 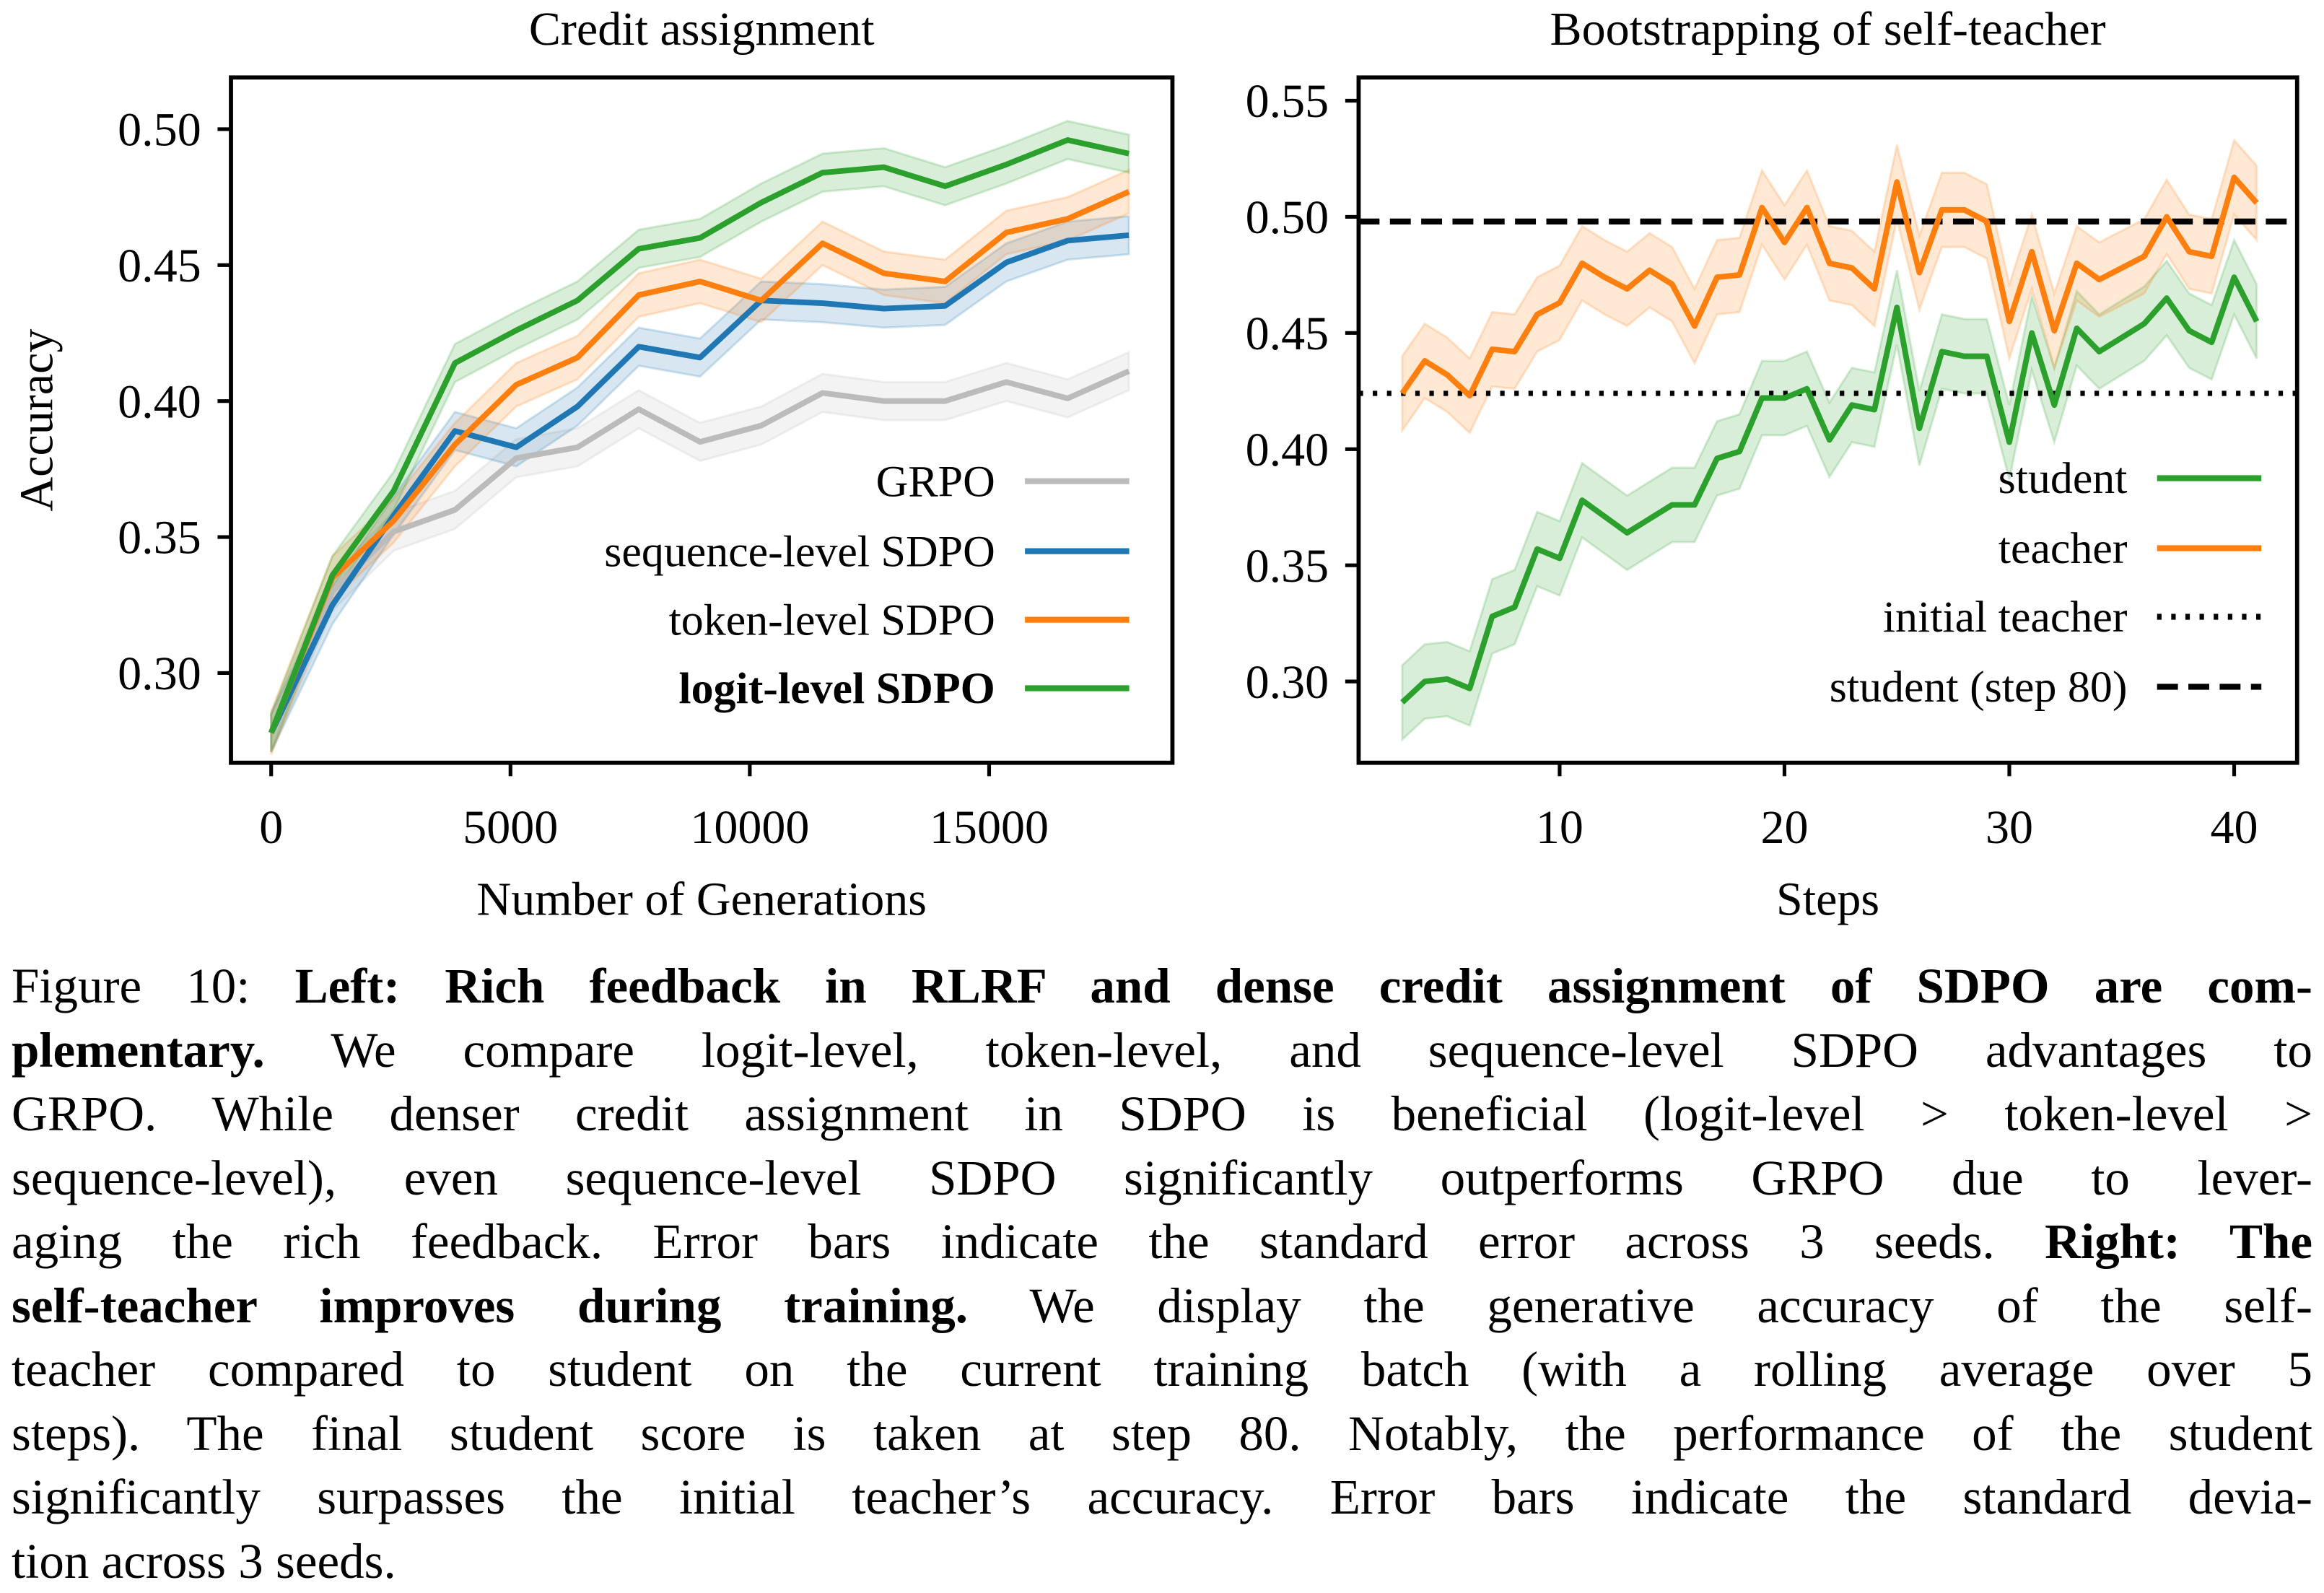 What do you see at coordinates (138, 1050) in the screenshot?
I see `caption-bold-text: plementary.` at bounding box center [138, 1050].